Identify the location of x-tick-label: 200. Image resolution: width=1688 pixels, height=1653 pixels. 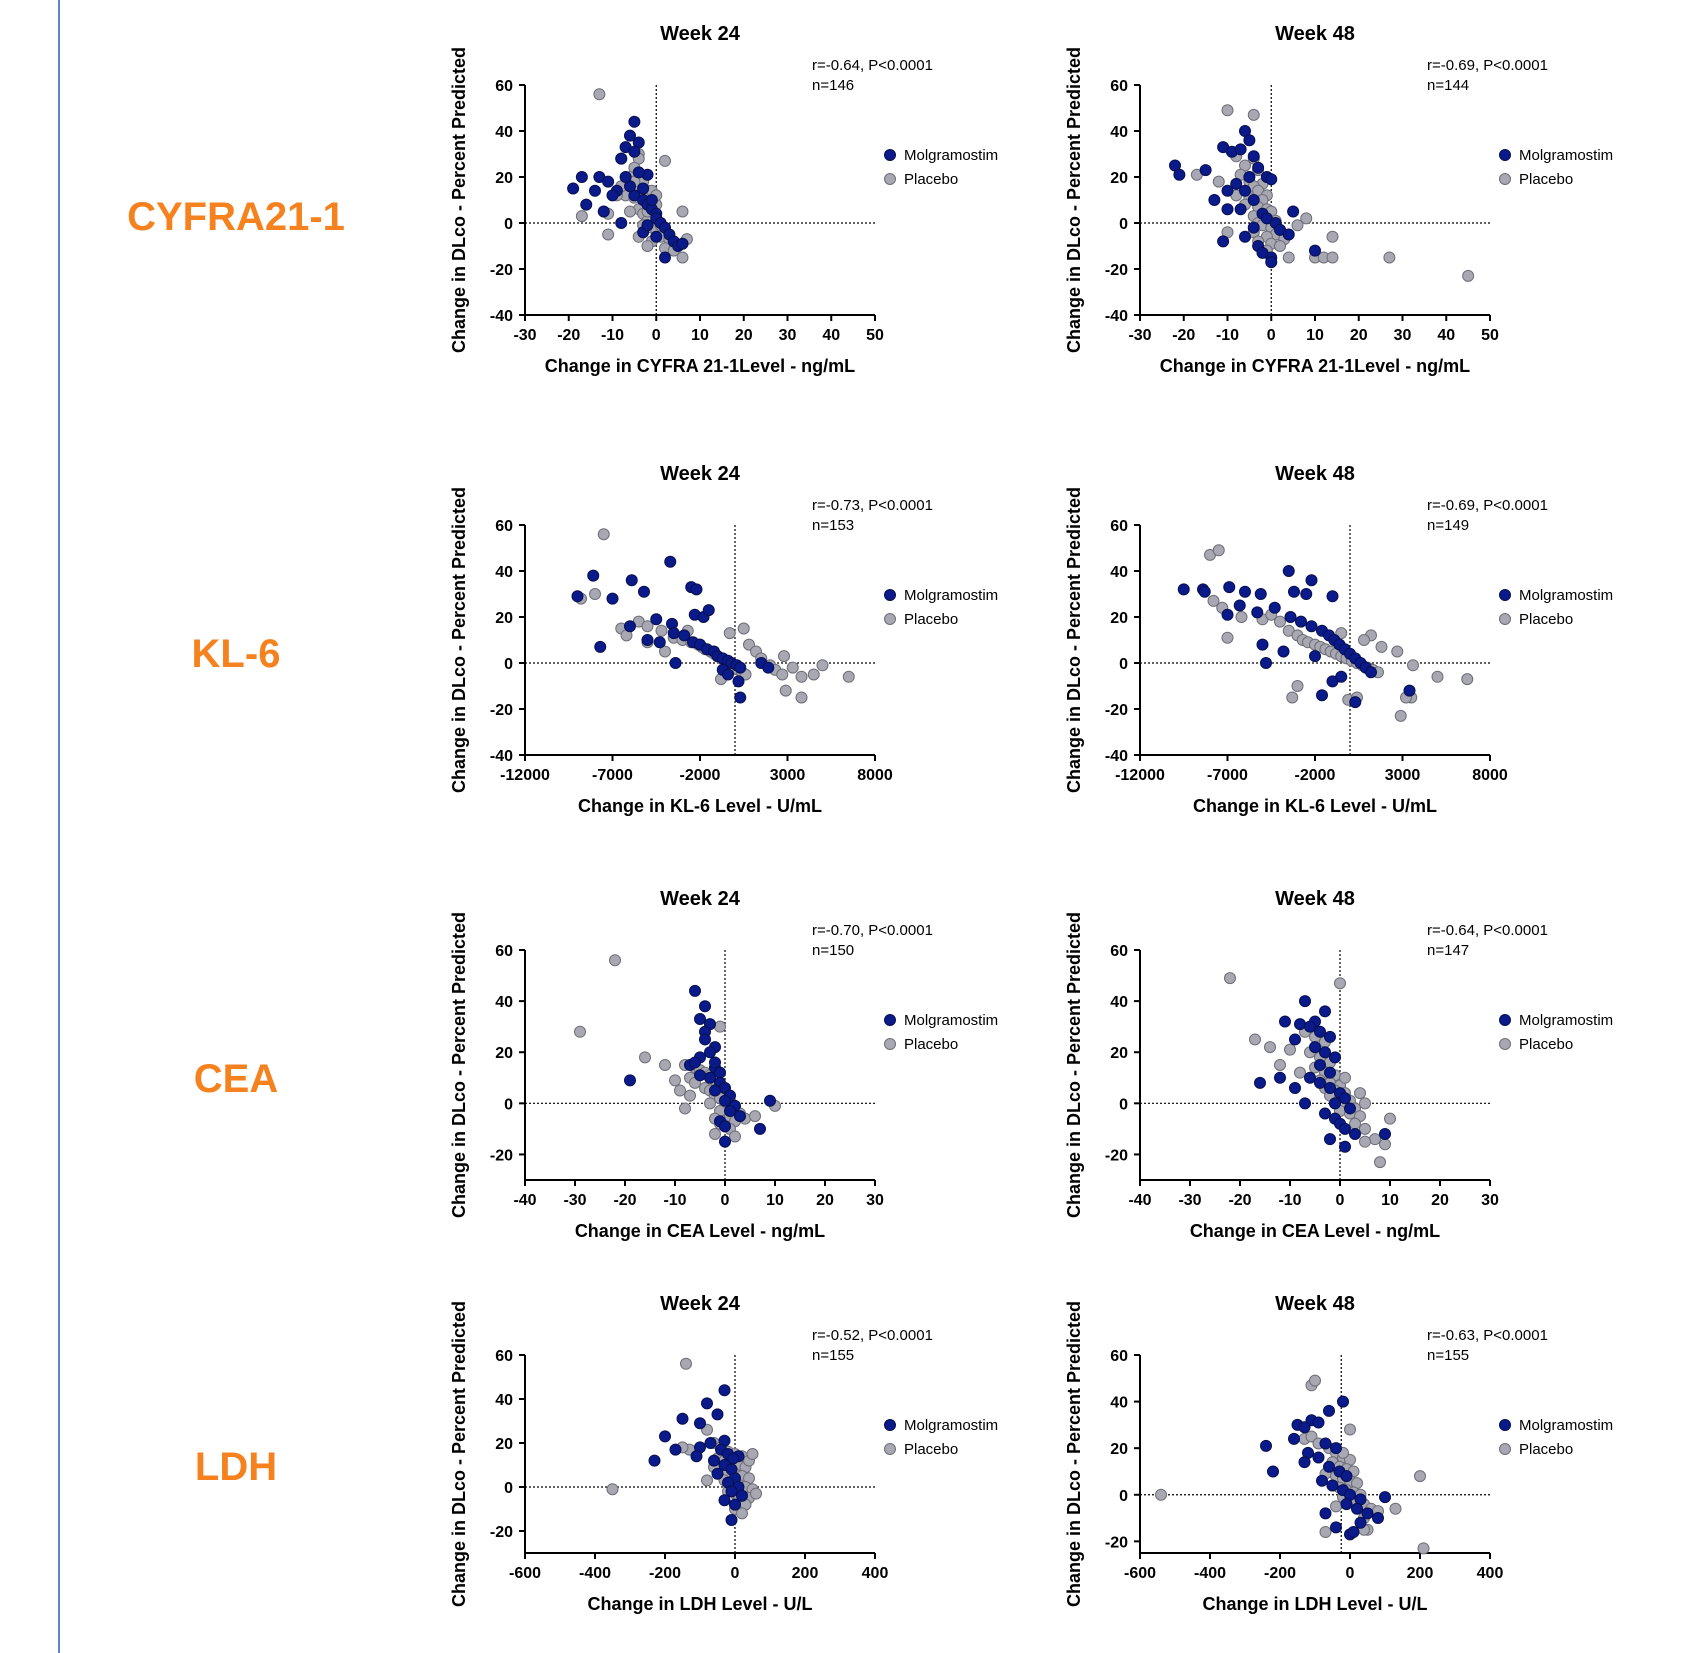
(805, 1573).